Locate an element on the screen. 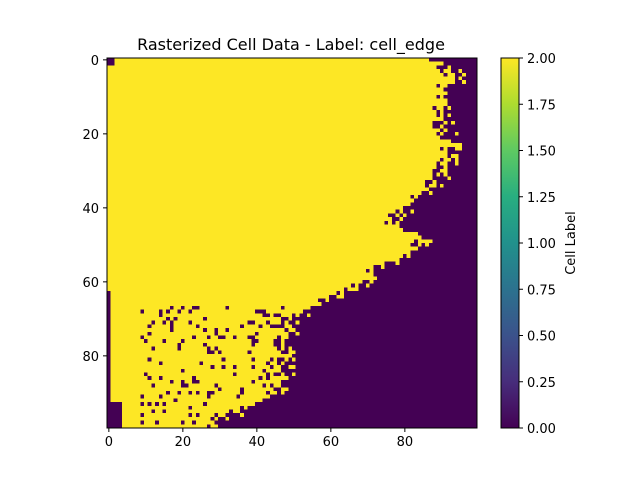 This screenshot has height=480, width=640. y-tick-label: 80 is located at coordinates (90, 357).